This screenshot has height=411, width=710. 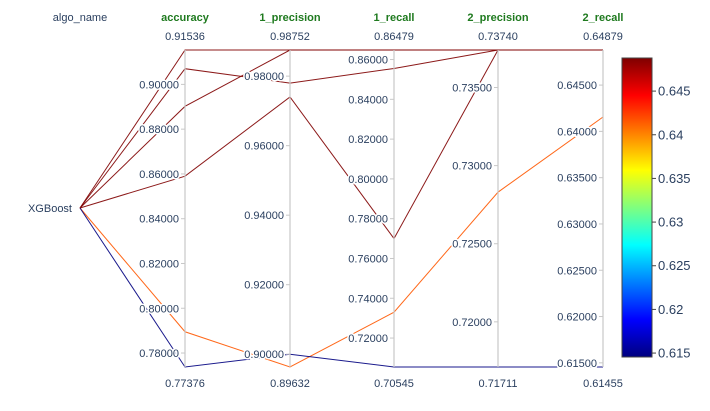 I want to click on axis-tick-label: 0.63000, so click(x=577, y=225).